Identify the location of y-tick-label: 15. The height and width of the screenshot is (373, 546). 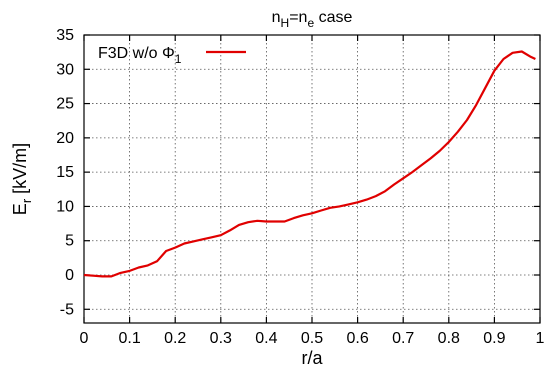
(65, 172).